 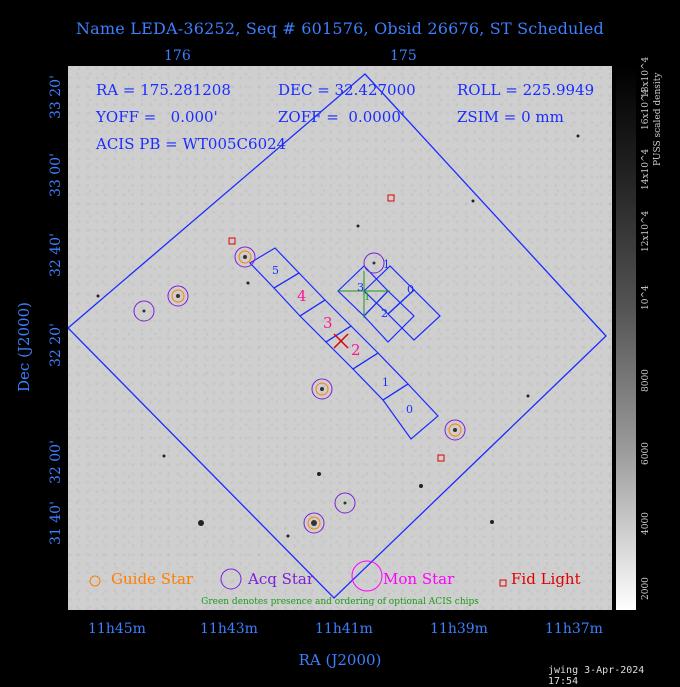 What do you see at coordinates (163, 90) in the screenshot?
I see `info-ra: RA = 175.281208` at bounding box center [163, 90].